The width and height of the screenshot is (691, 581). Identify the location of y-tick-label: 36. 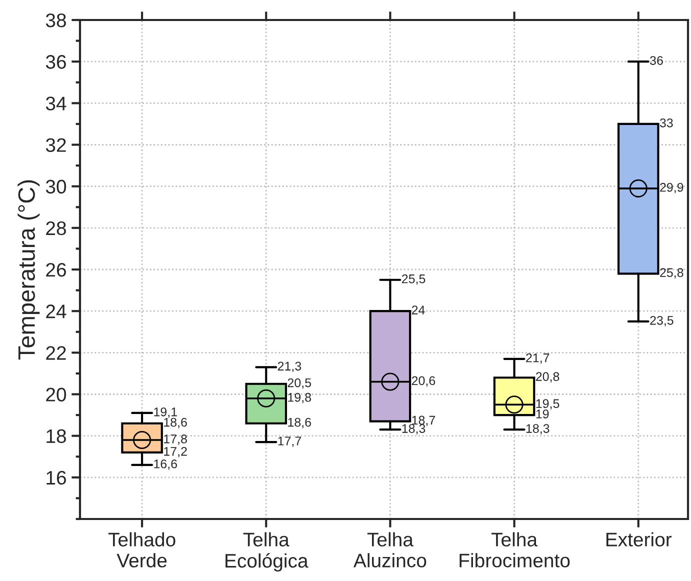
(56, 62).